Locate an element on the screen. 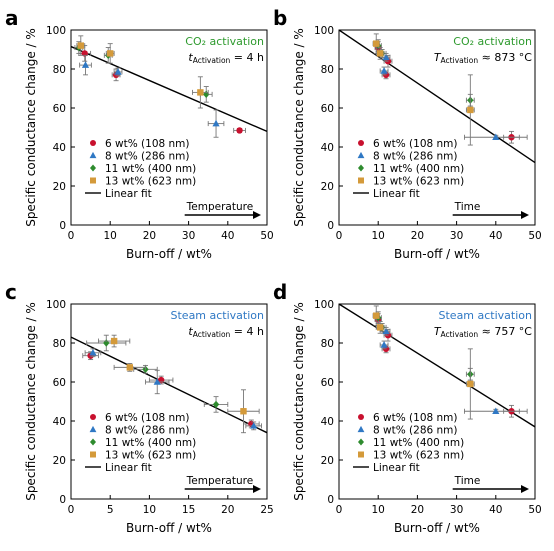  panel-label: b is located at coordinates (280, 18).